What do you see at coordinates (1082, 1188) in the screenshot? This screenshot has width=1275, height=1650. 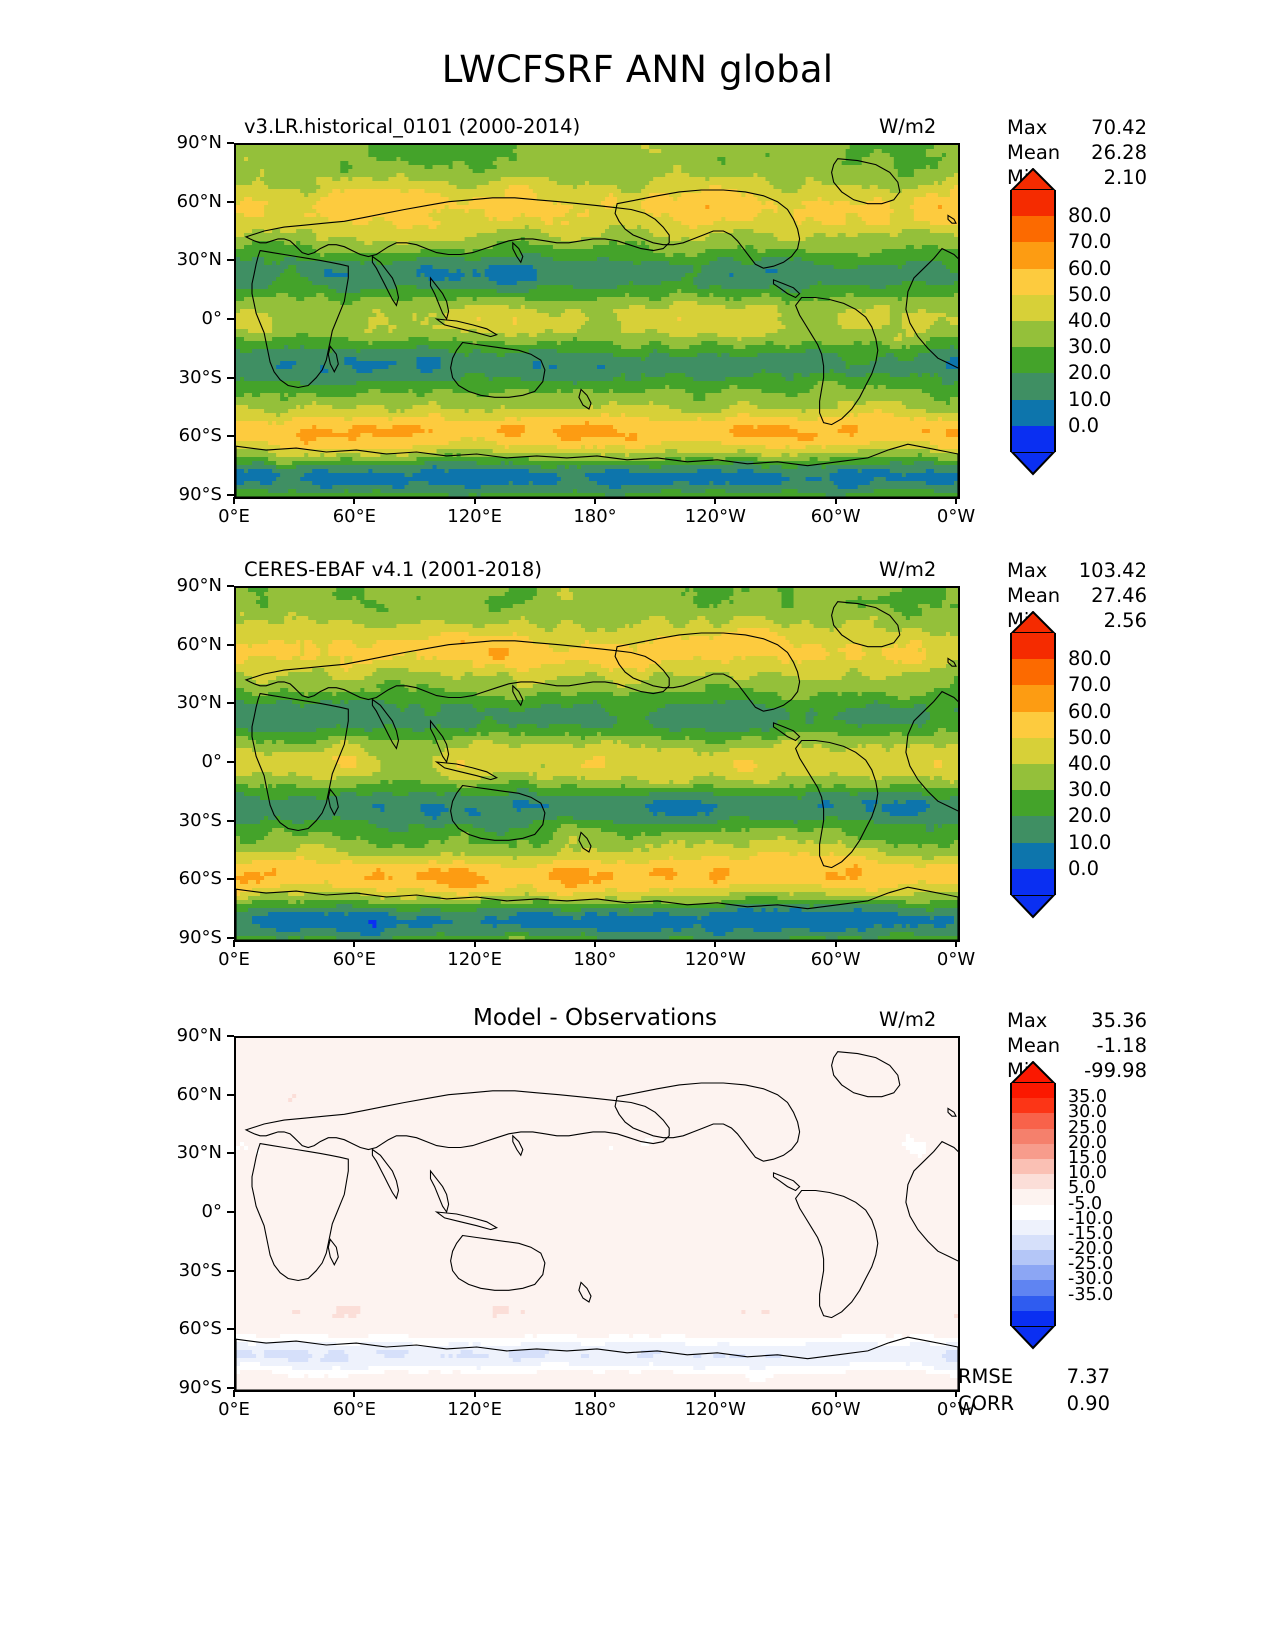 I see `colorbar-tick-label: 5.0` at bounding box center [1082, 1188].